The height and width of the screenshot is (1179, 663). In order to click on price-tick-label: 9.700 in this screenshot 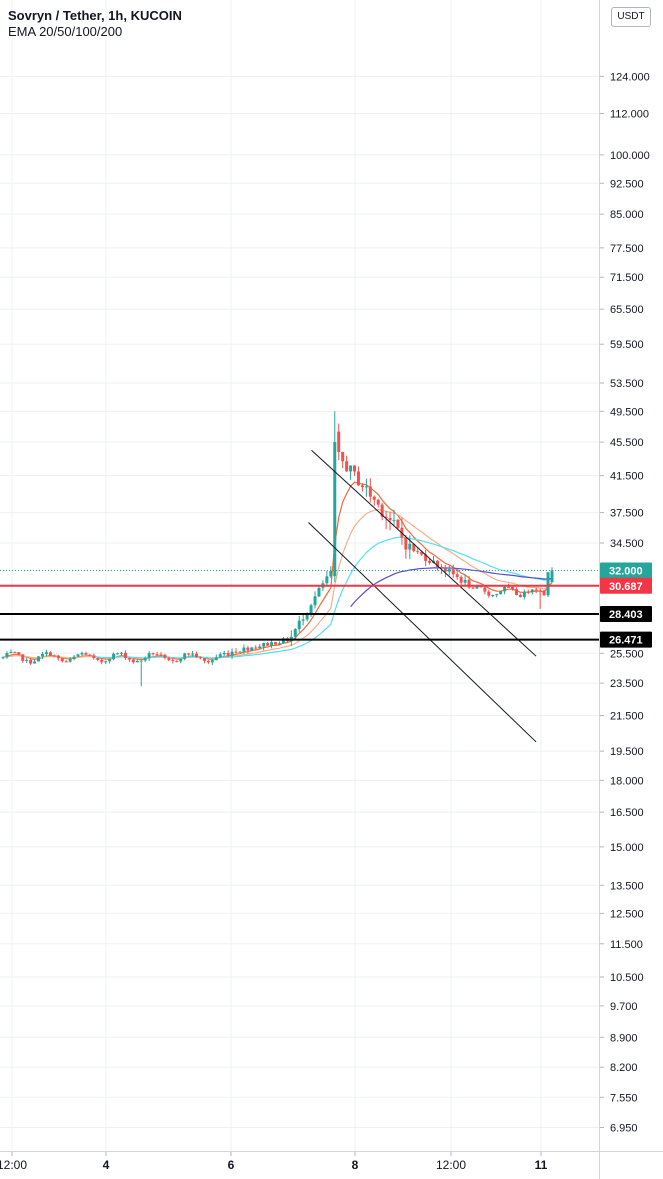, I will do `click(624, 1007)`.